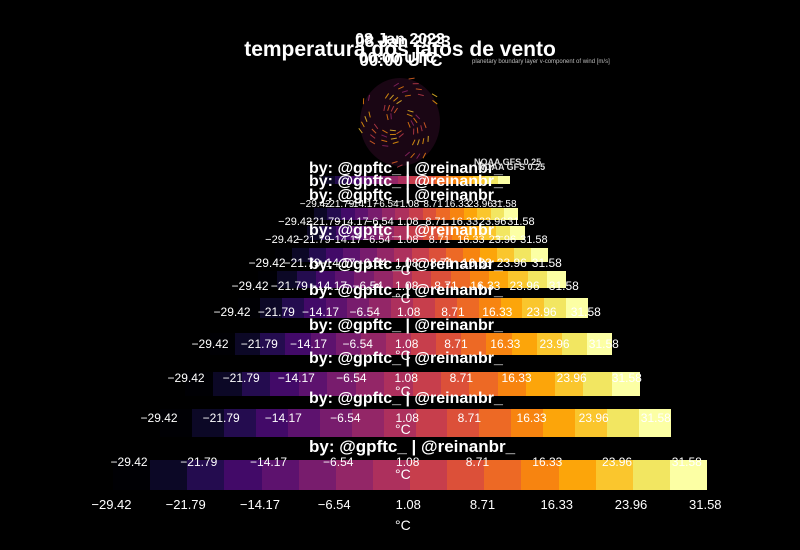 Image resolution: width=800 pixels, height=550 pixels. Describe the element at coordinates (185, 504) in the screenshot. I see `tick-label-main: −21.79` at that location.